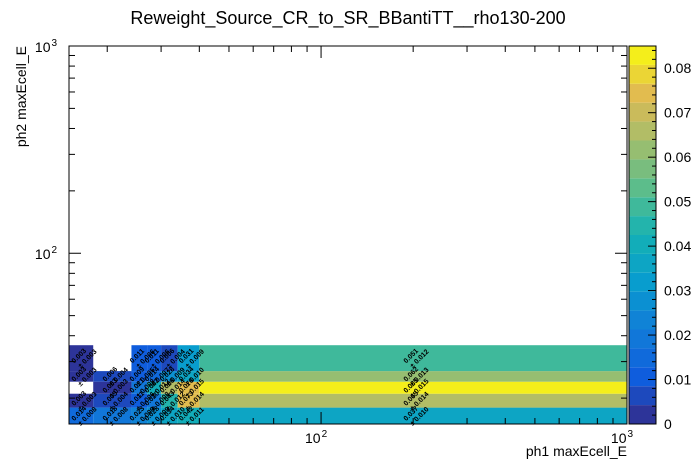 The width and height of the screenshot is (696, 472). What do you see at coordinates (46, 46) in the screenshot?
I see `y-tick-label: 103` at bounding box center [46, 46].